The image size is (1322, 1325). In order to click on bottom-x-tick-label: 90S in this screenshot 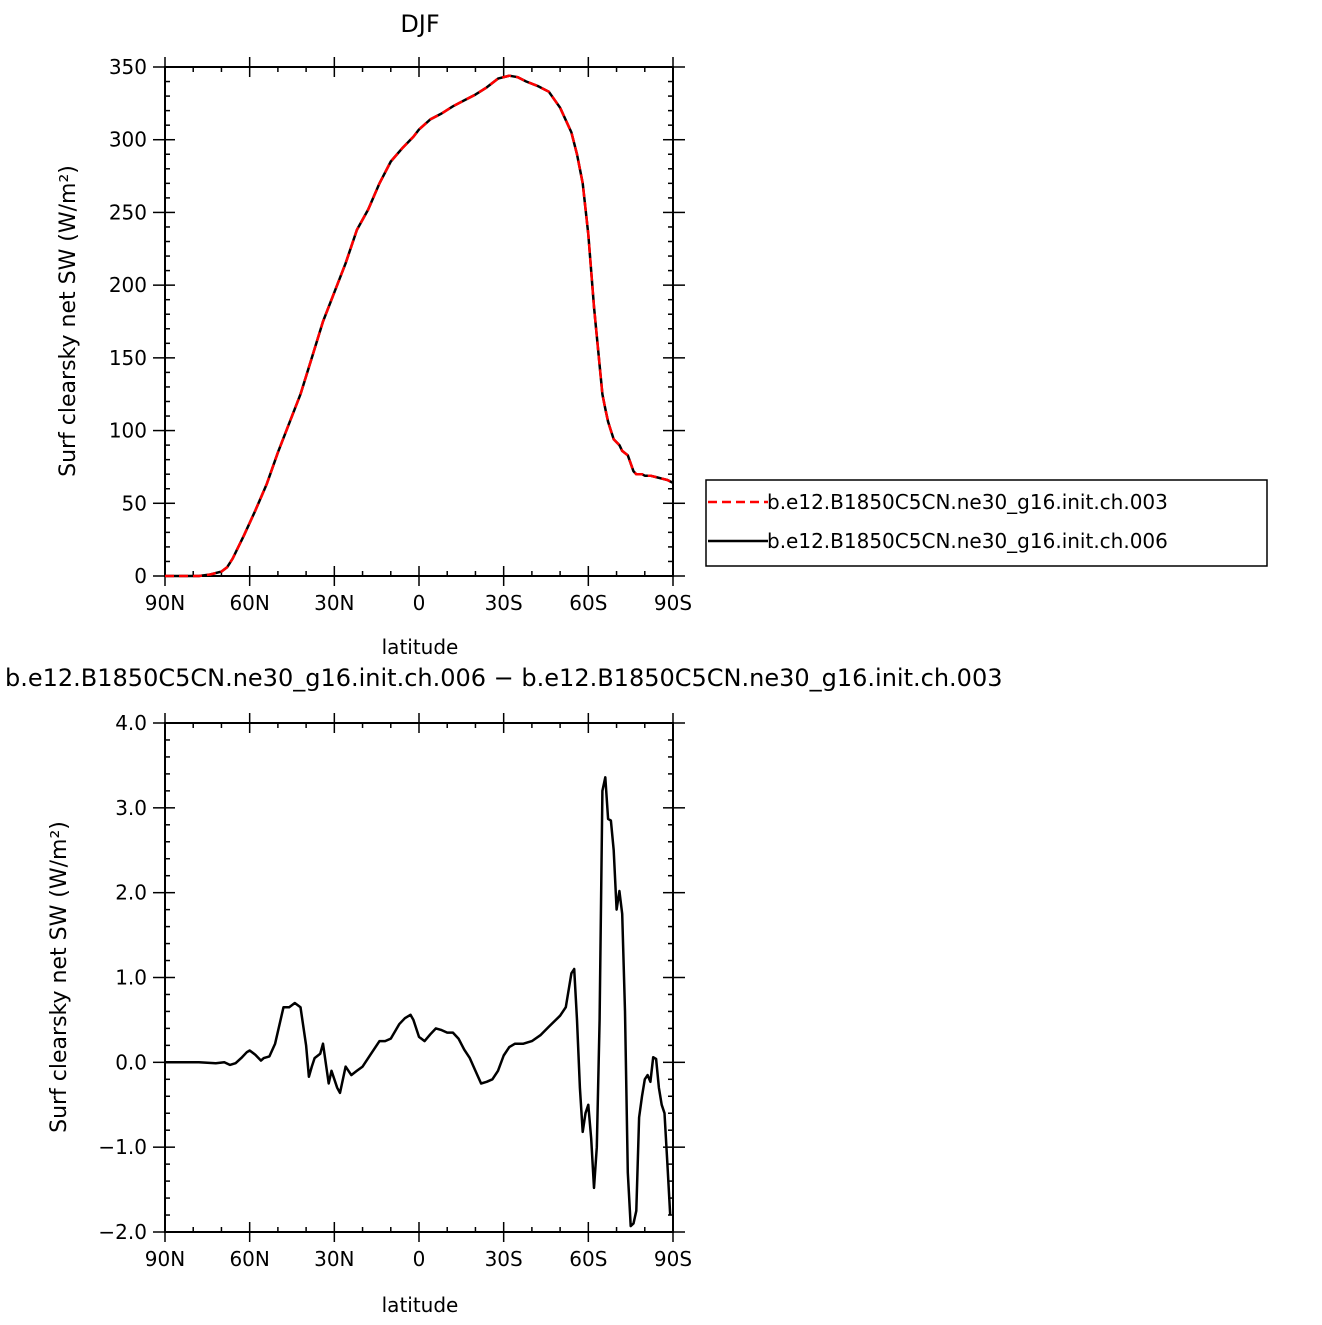, I will do `click(673, 1259)`.